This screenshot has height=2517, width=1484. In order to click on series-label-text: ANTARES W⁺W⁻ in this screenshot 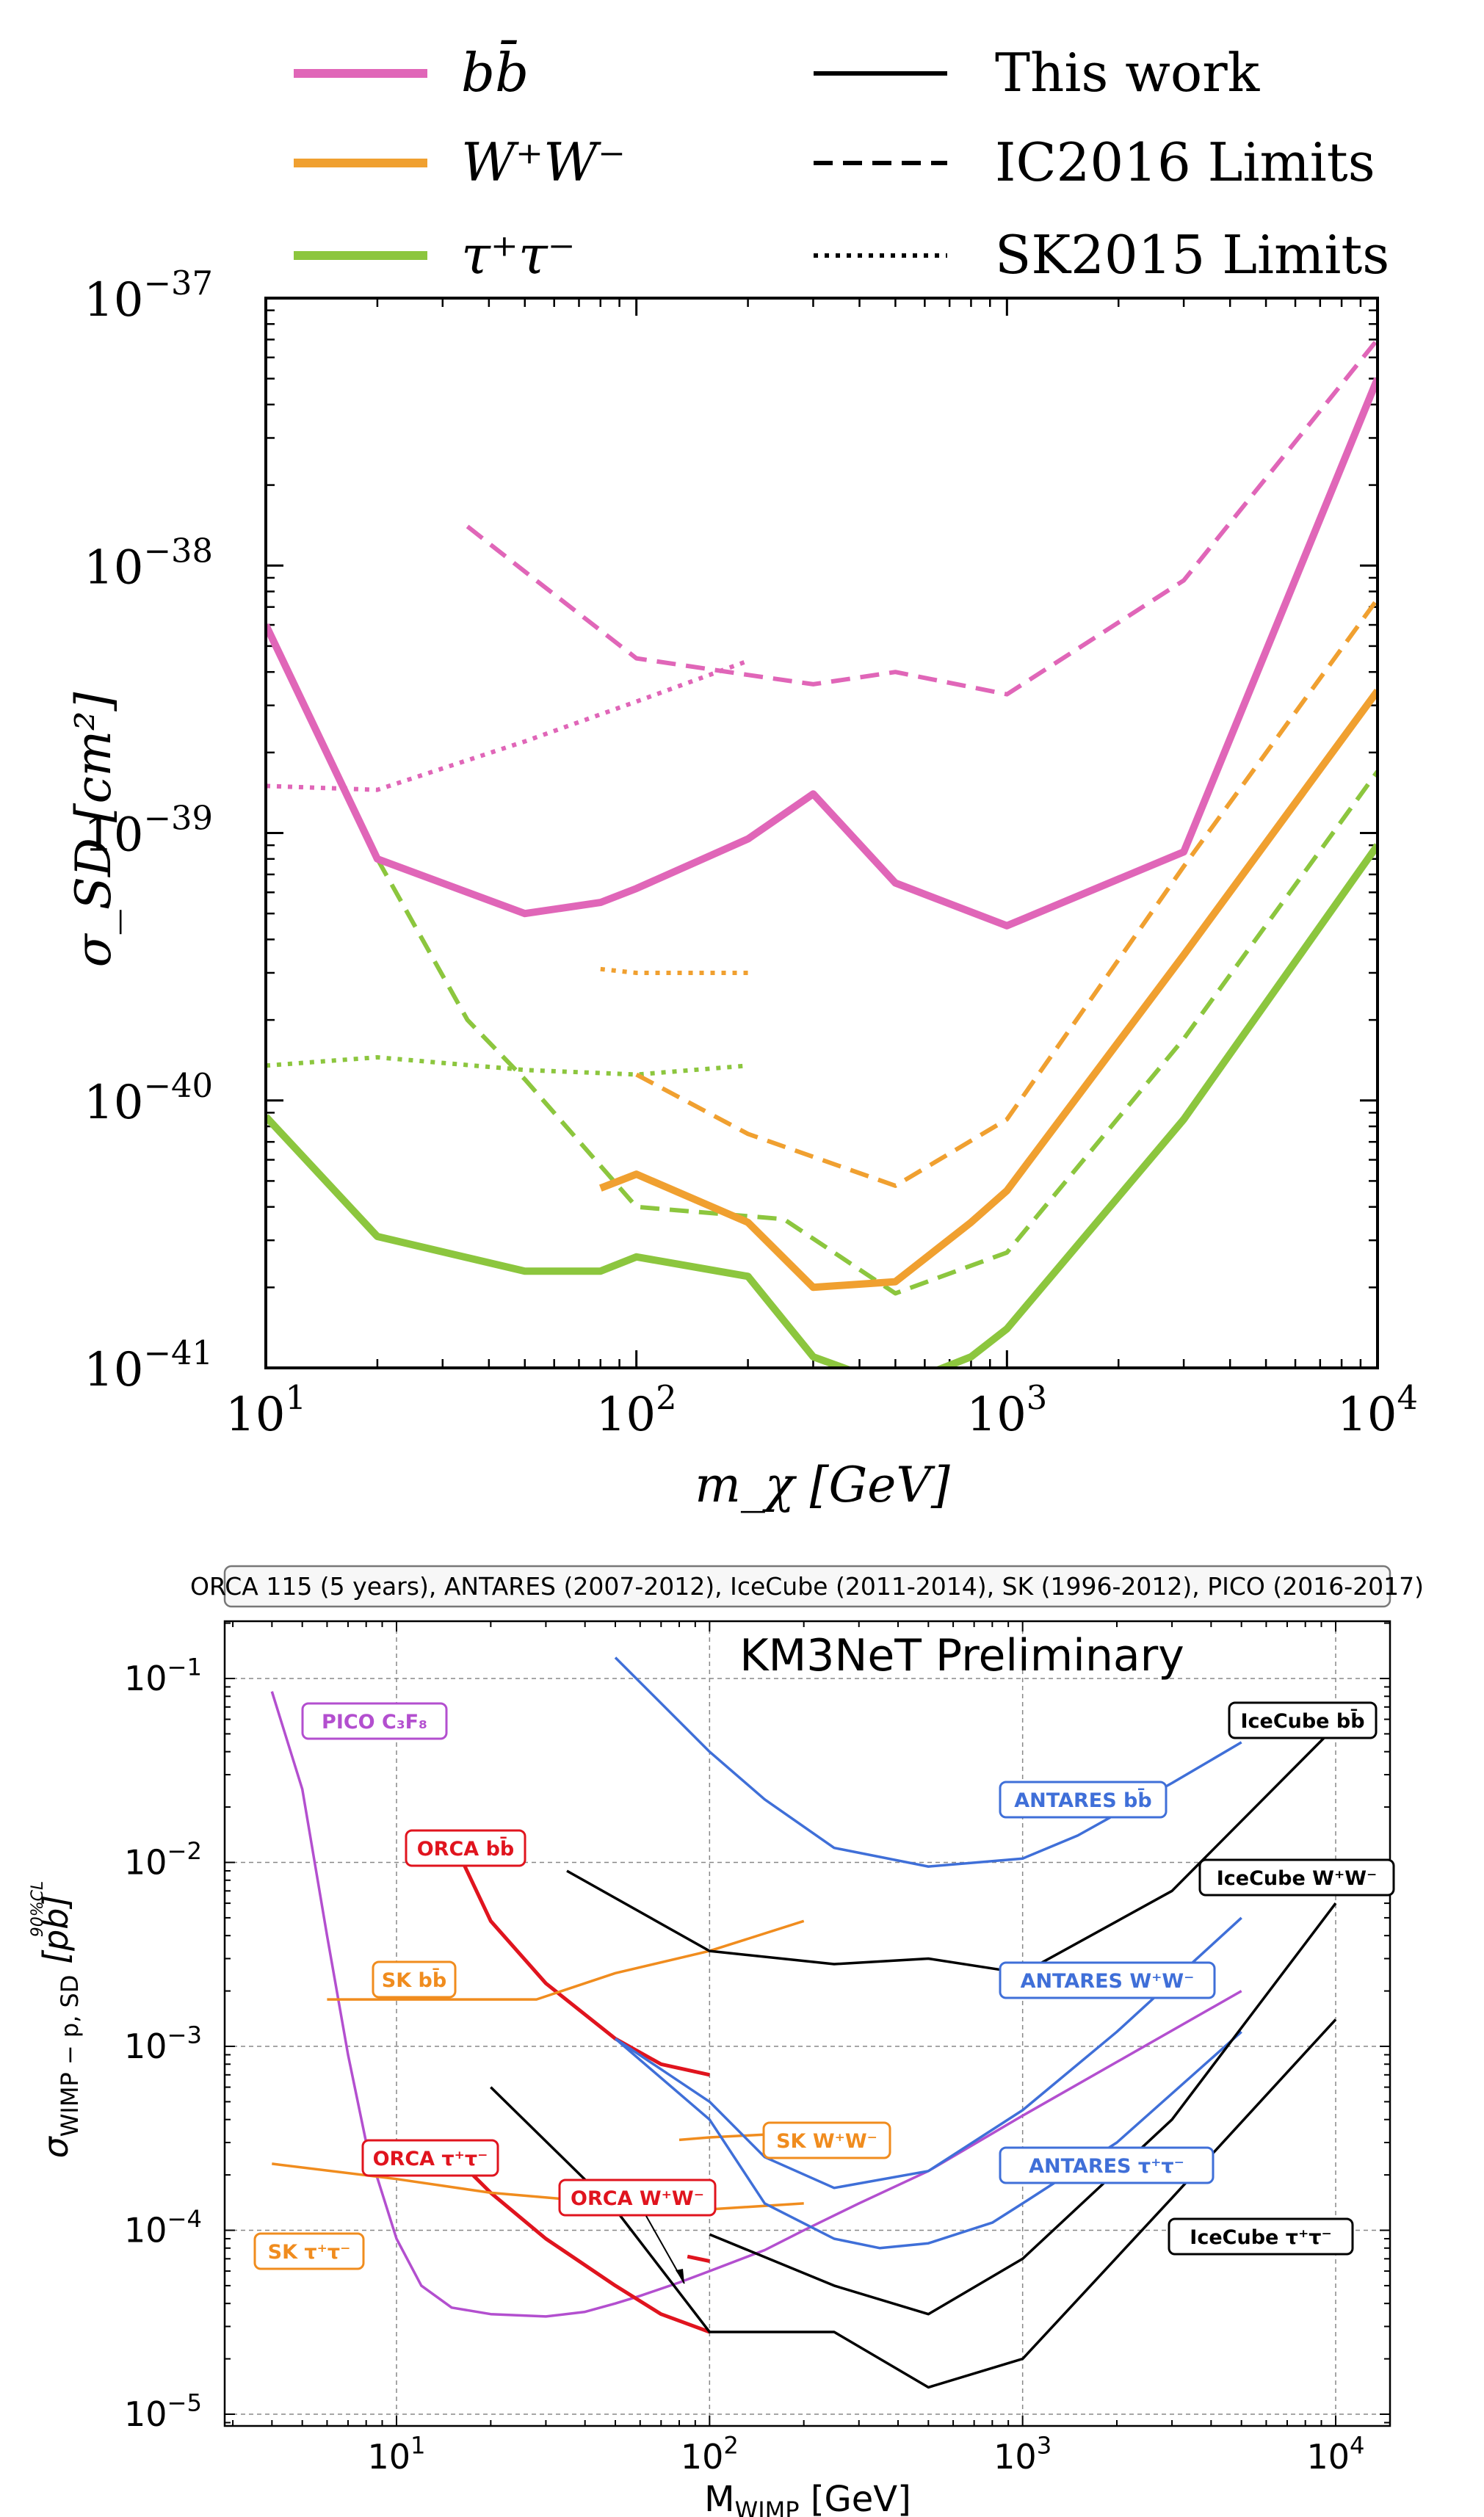, I will do `click(1108, 1981)`.